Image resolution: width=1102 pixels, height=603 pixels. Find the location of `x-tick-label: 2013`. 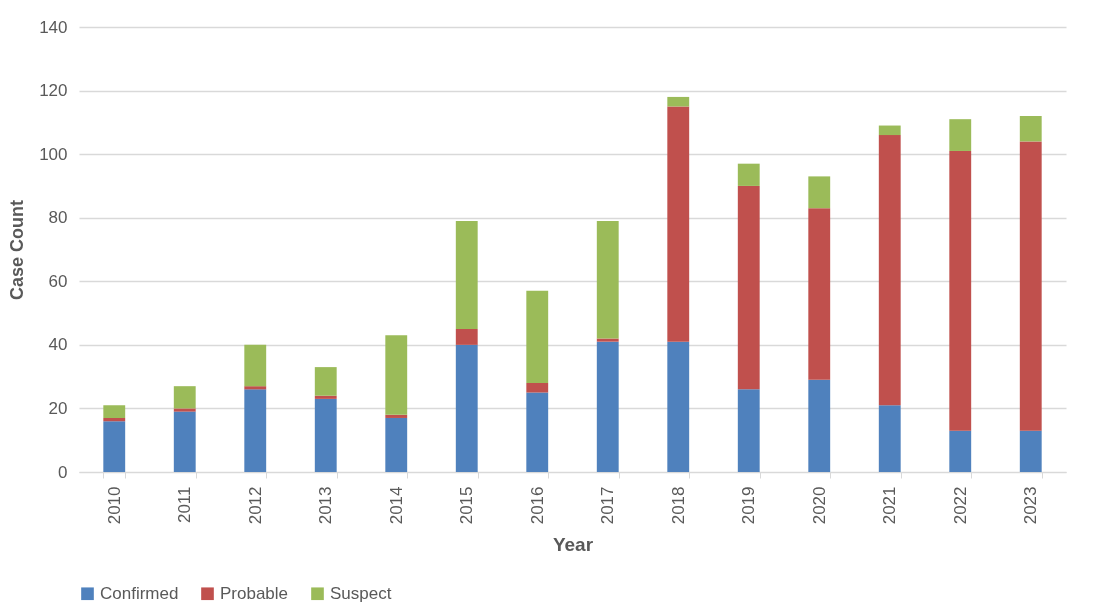

x-tick-label: 2013 is located at coordinates (326, 505).